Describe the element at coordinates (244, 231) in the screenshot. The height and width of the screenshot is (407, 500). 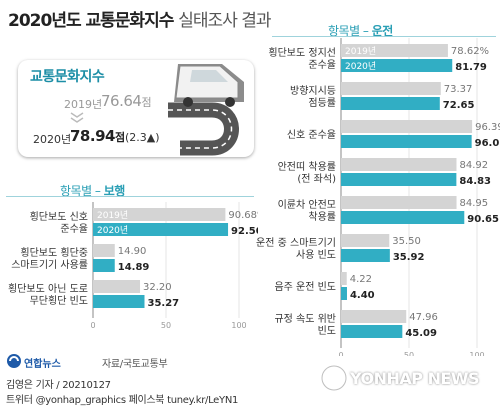
I see `value-label-2020: 92.50` at that location.